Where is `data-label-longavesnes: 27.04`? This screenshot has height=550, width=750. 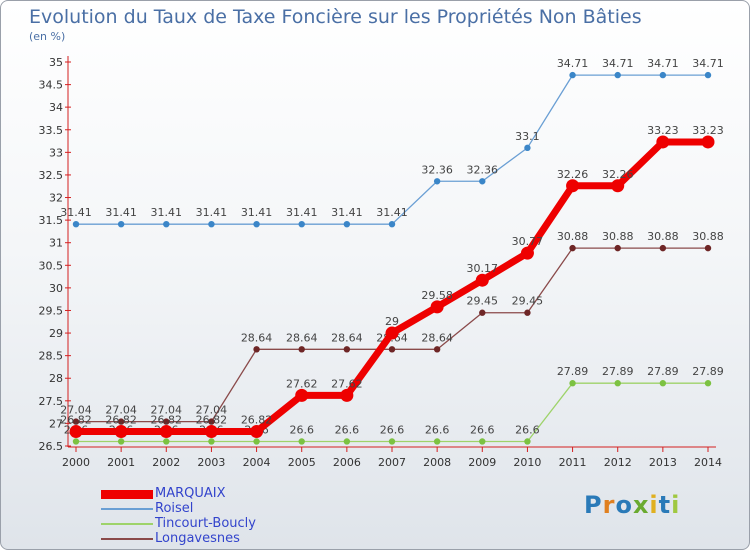 data-label-longavesnes: 27.04 is located at coordinates (121, 410).